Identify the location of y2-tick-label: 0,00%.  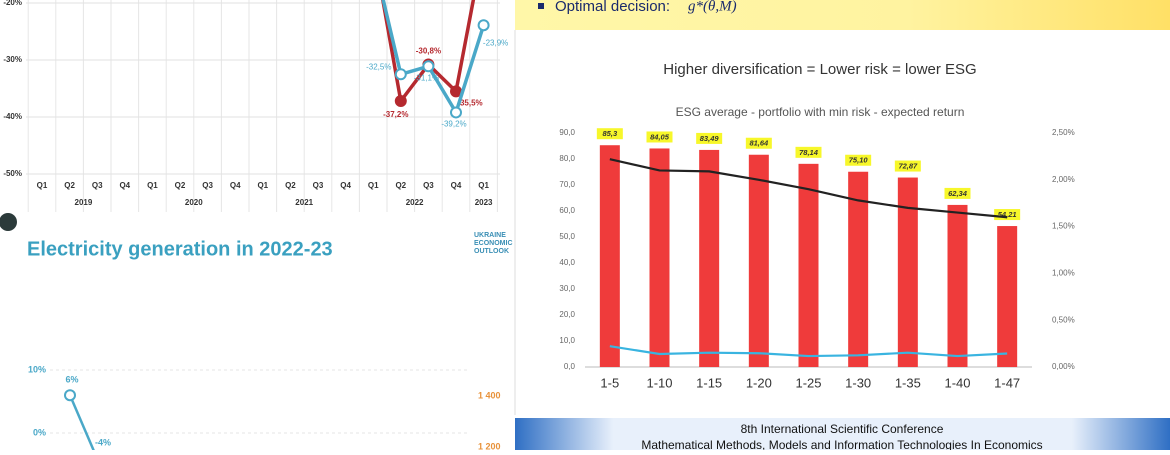
(1063, 366).